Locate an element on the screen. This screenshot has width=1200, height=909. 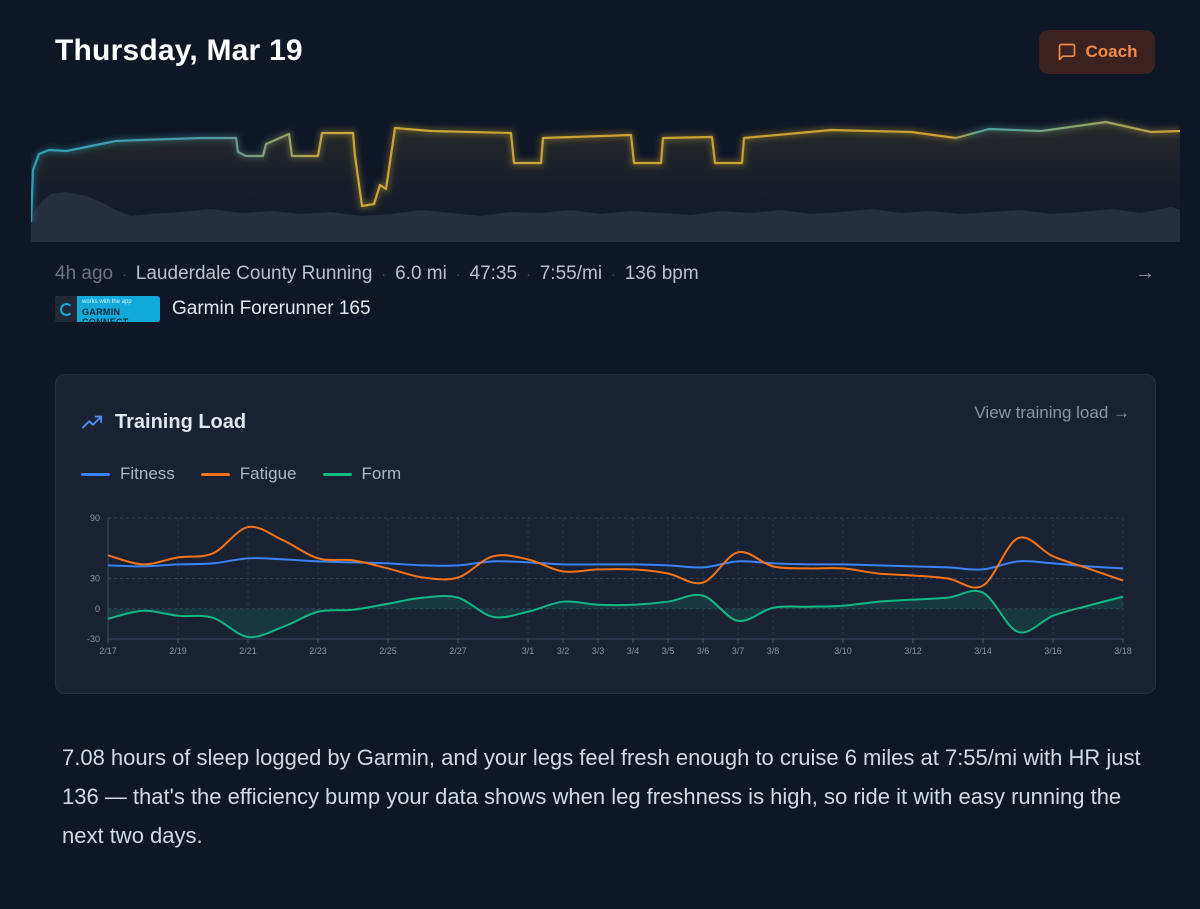
y-tick-label: 30 is located at coordinates (95, 579).